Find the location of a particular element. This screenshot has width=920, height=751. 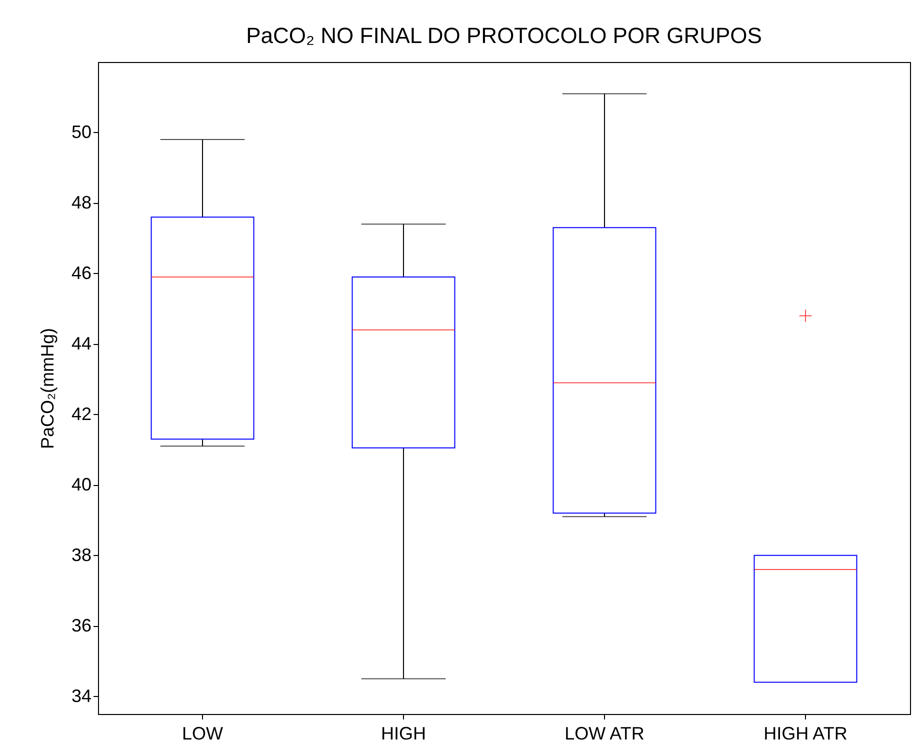

y-tick-label: 38 is located at coordinates (81, 554).